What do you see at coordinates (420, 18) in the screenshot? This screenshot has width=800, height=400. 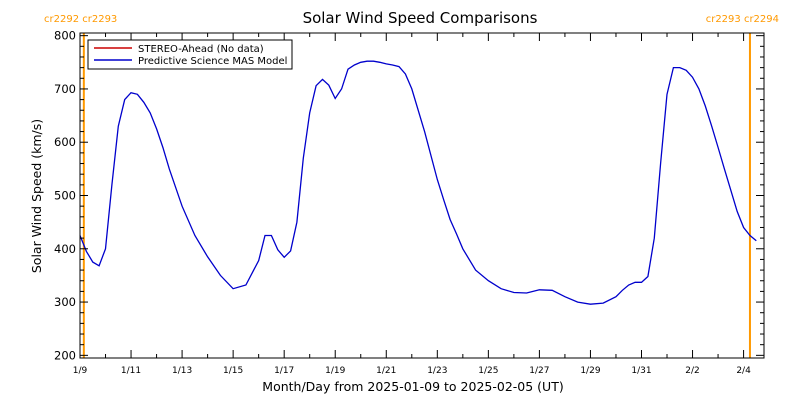 I see `chart-title: Solar Wind Speed Comparisons` at bounding box center [420, 18].